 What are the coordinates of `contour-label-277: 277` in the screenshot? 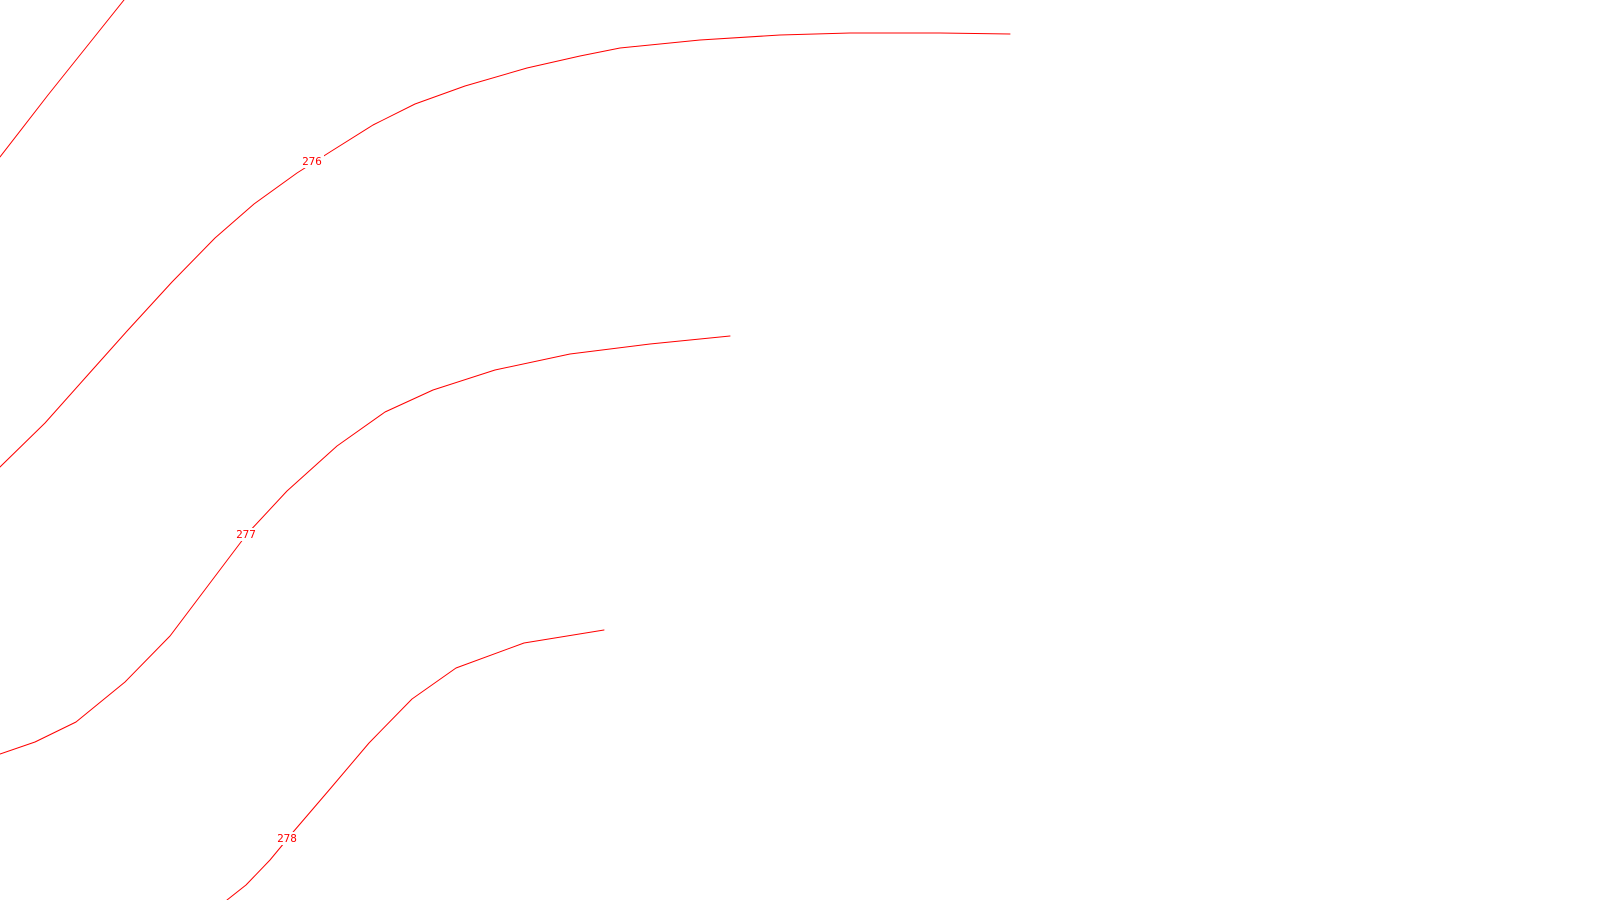 It's located at (246, 534).